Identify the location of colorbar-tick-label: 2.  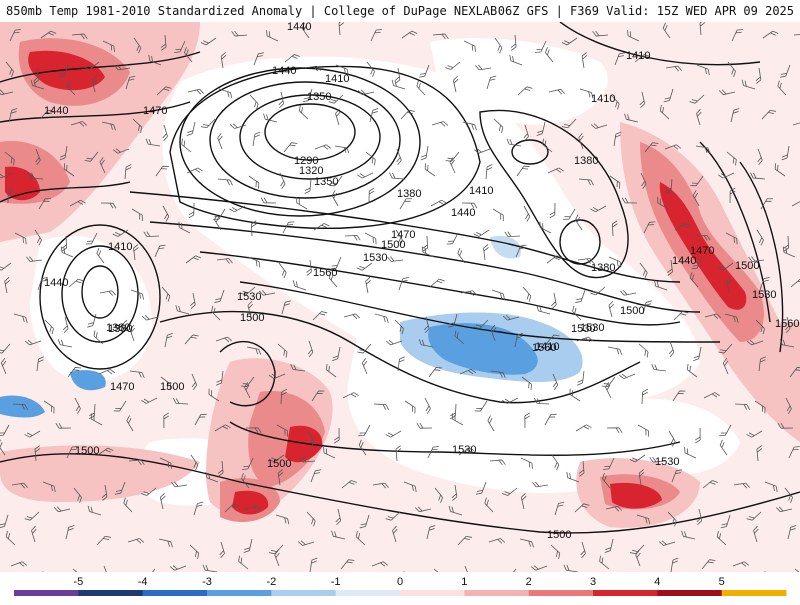
(529, 582).